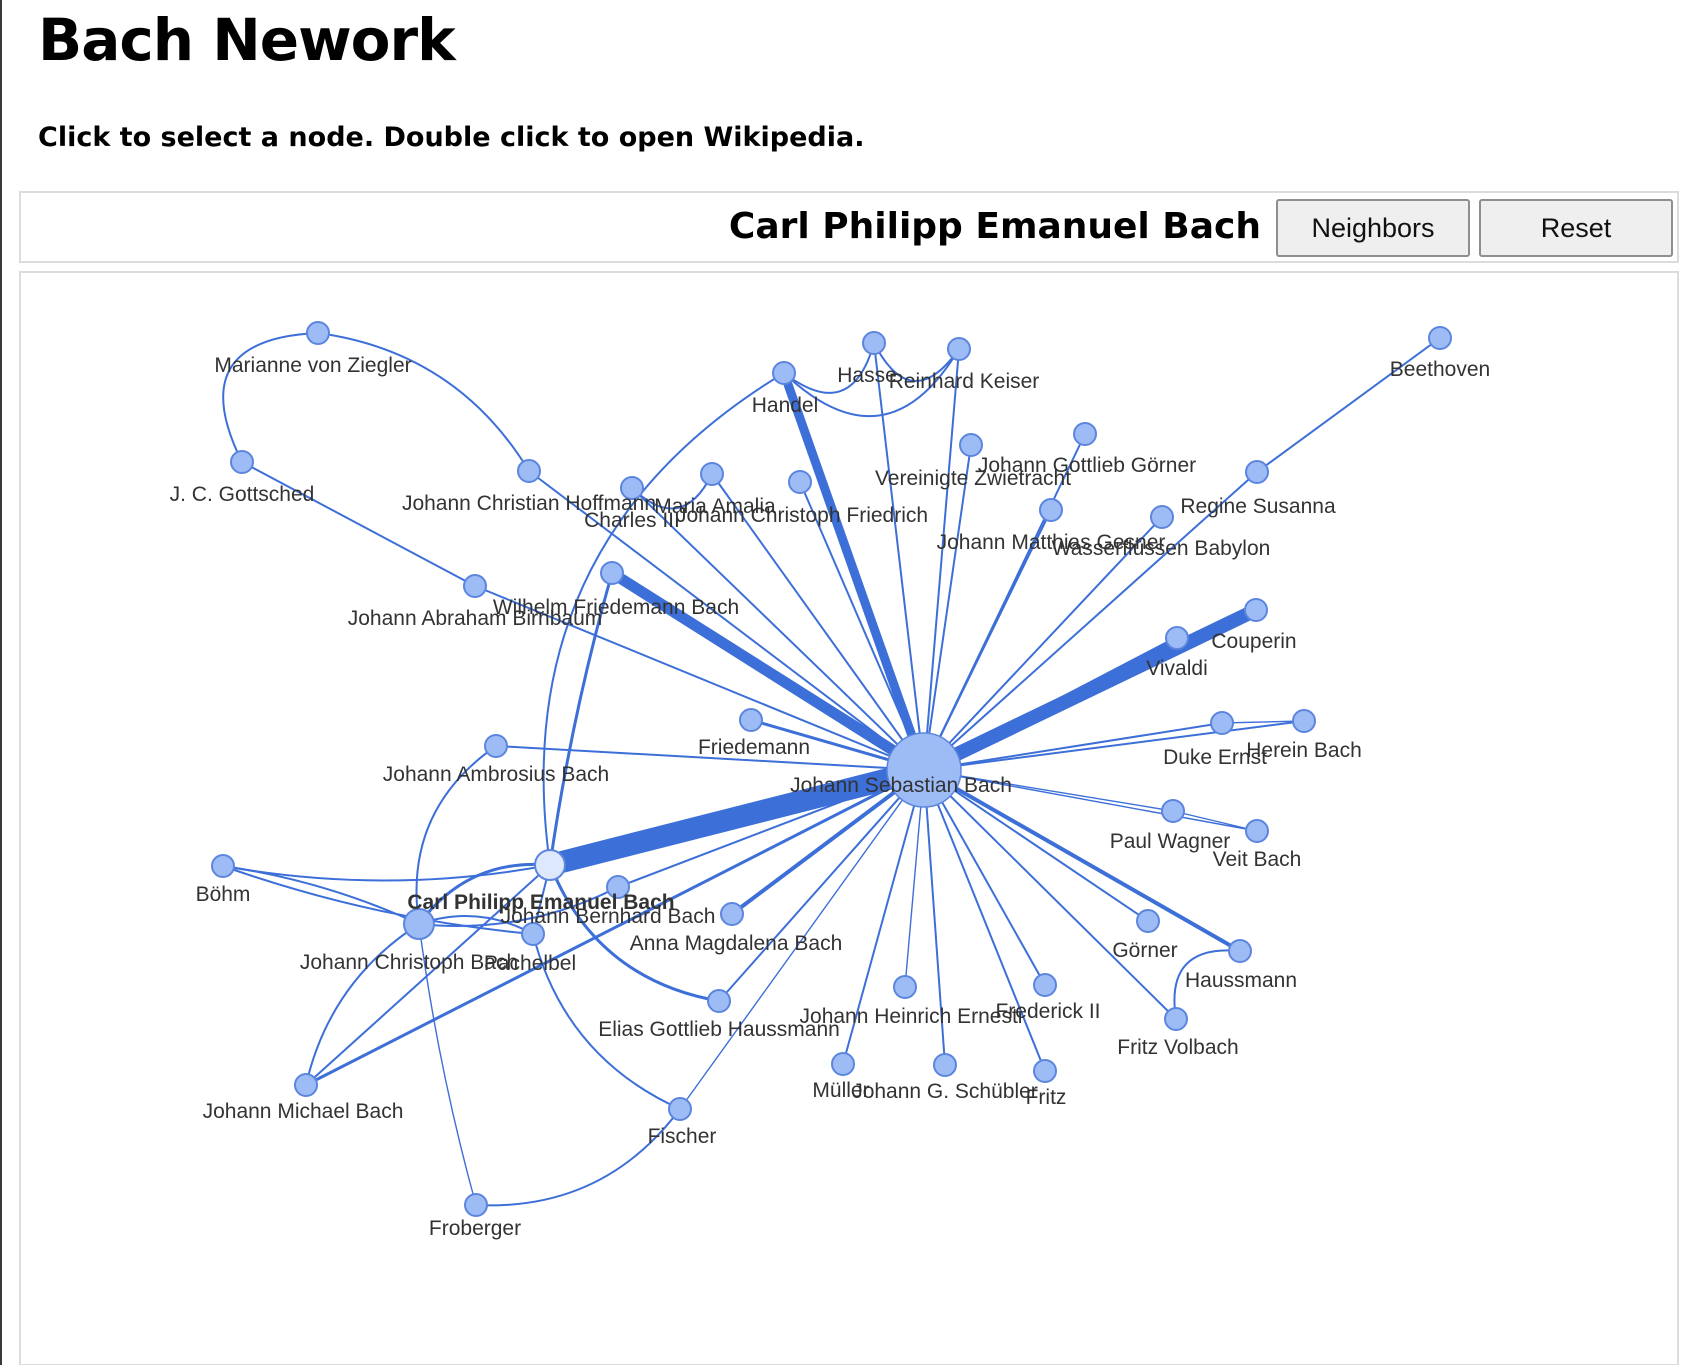 Image resolution: width=1702 pixels, height=1365 pixels. What do you see at coordinates (1173, 811) in the screenshot?
I see `node-paul` at bounding box center [1173, 811].